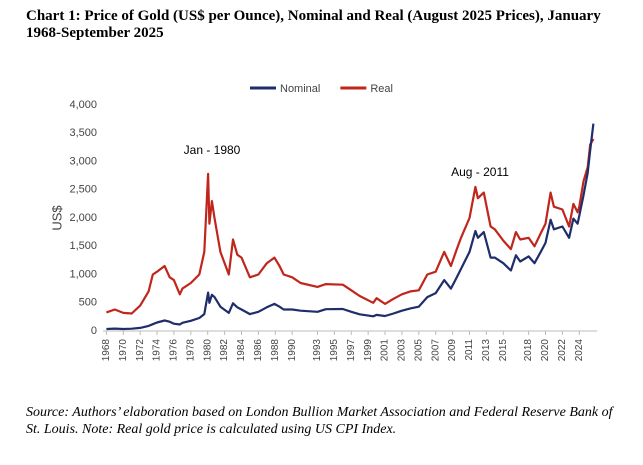 The image size is (643, 465). Describe the element at coordinates (123, 350) in the screenshot. I see `x-tick-label: 1970` at that location.